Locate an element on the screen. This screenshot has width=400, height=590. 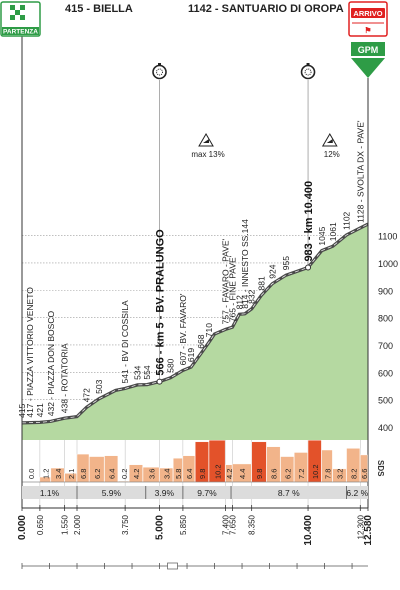
bar-unit-label: SDS is located at coordinates (380, 468).